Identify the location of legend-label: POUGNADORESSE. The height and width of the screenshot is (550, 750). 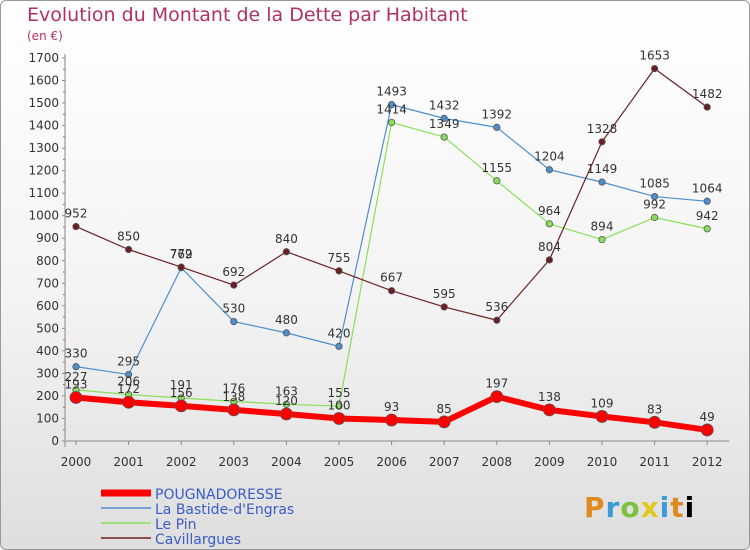
(219, 495).